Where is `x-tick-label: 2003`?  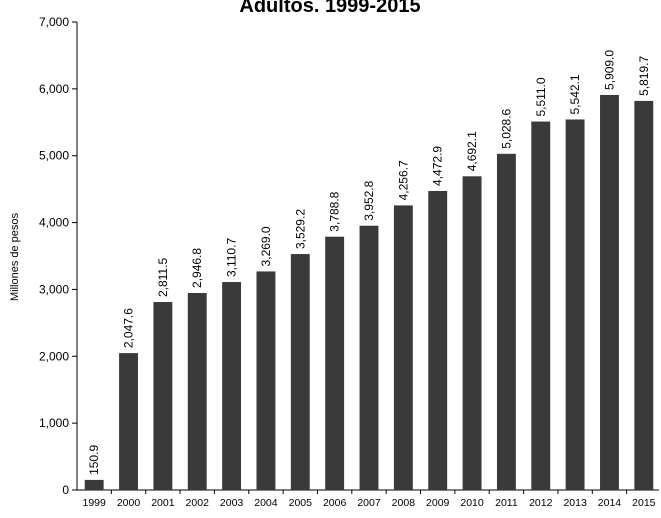 x-tick-label: 2003 is located at coordinates (232, 503).